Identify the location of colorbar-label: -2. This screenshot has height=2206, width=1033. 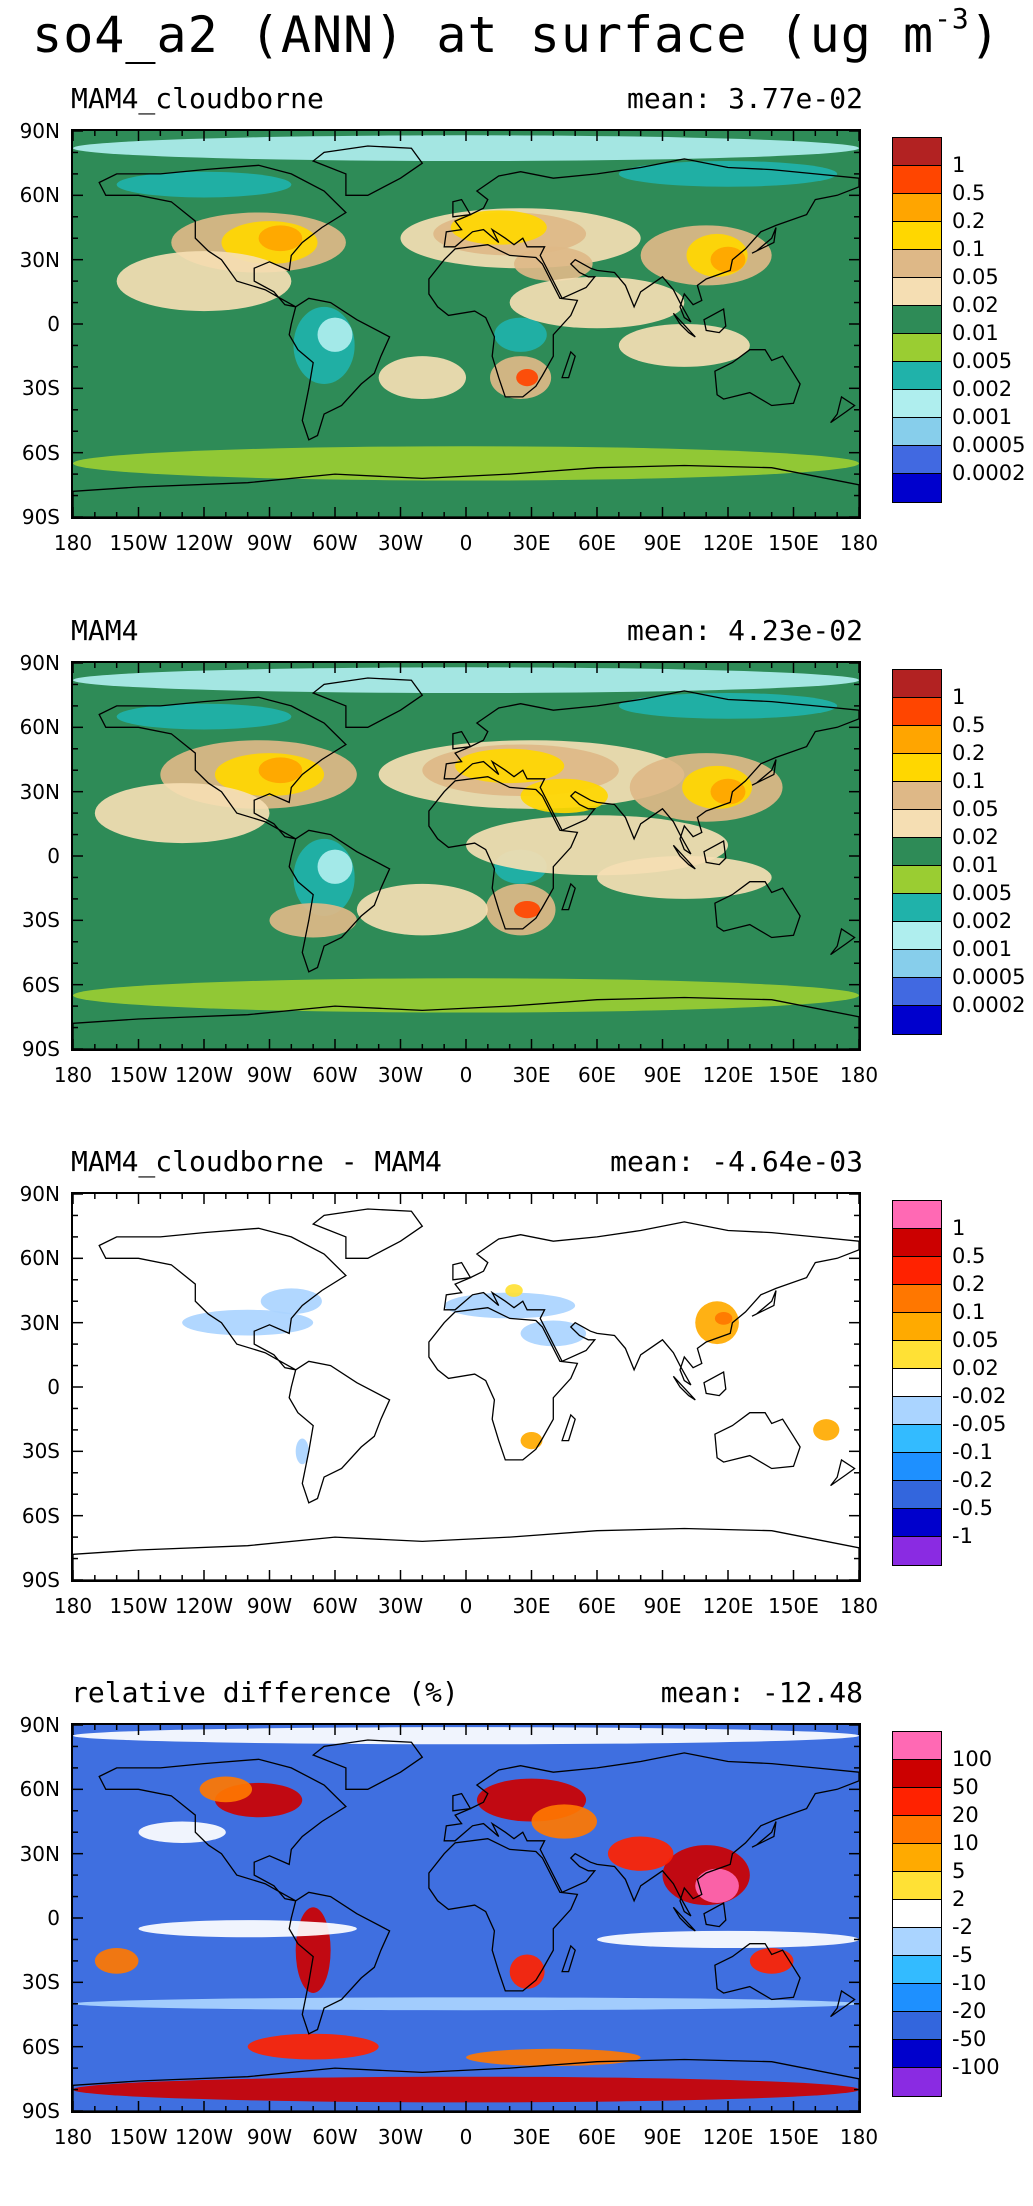
(962, 1927).